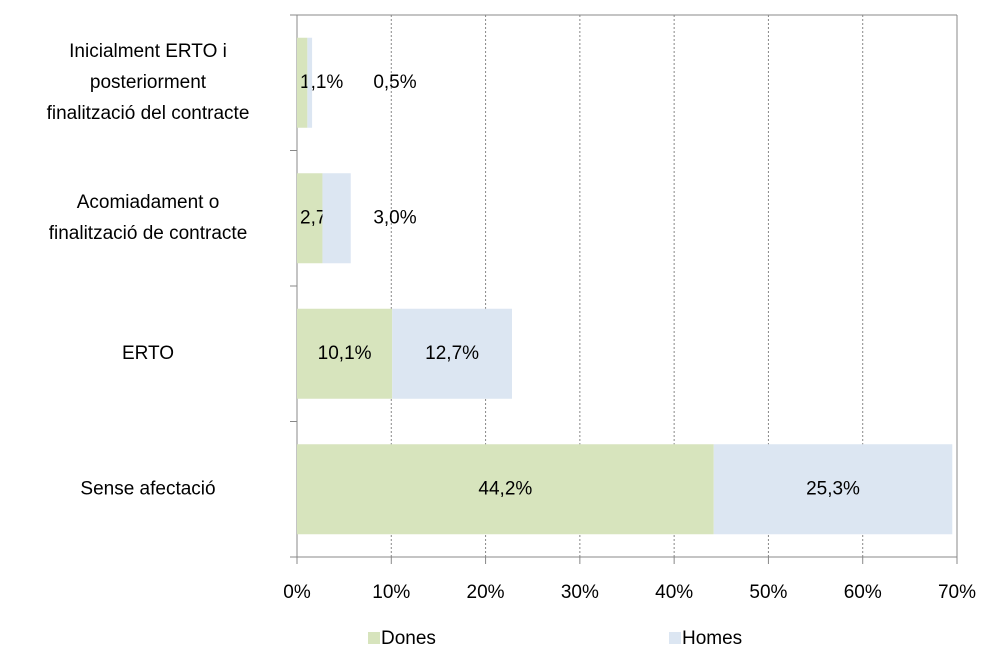 The height and width of the screenshot is (649, 985). I want to click on category-label: finalització de contracte, so click(148, 233).